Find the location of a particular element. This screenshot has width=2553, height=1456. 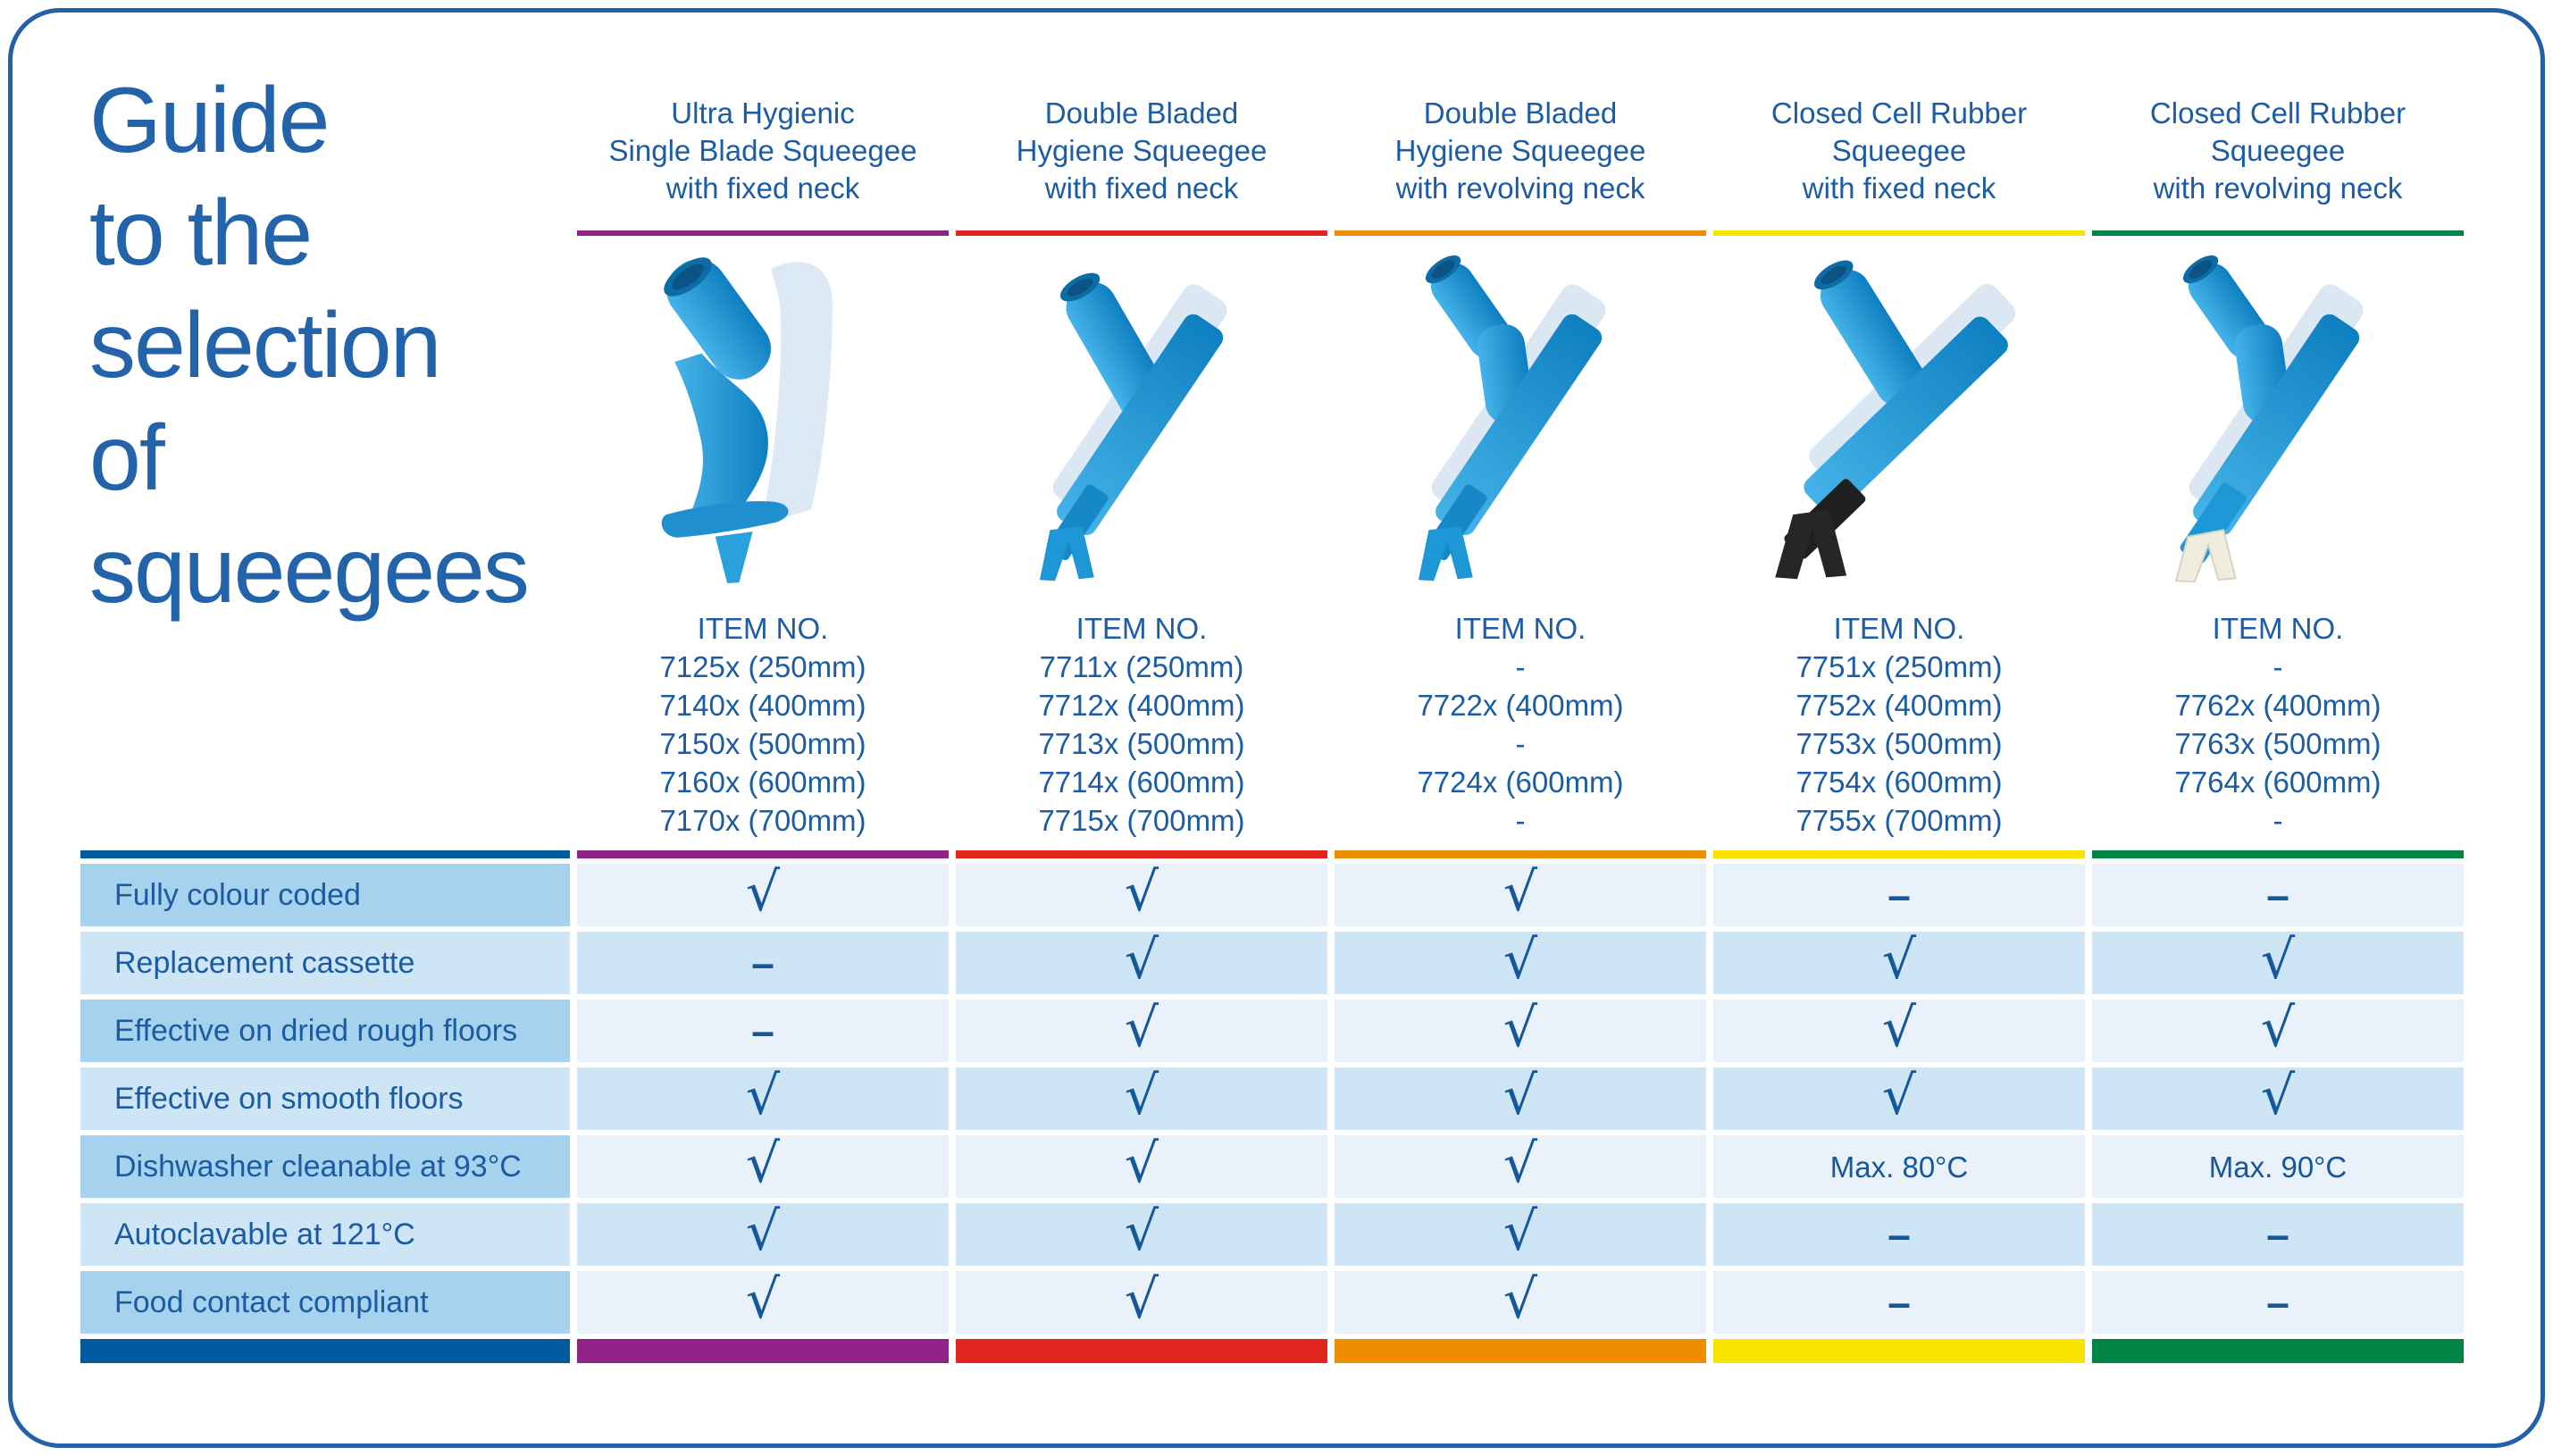

table-top-bar-col2 is located at coordinates (1141, 854).